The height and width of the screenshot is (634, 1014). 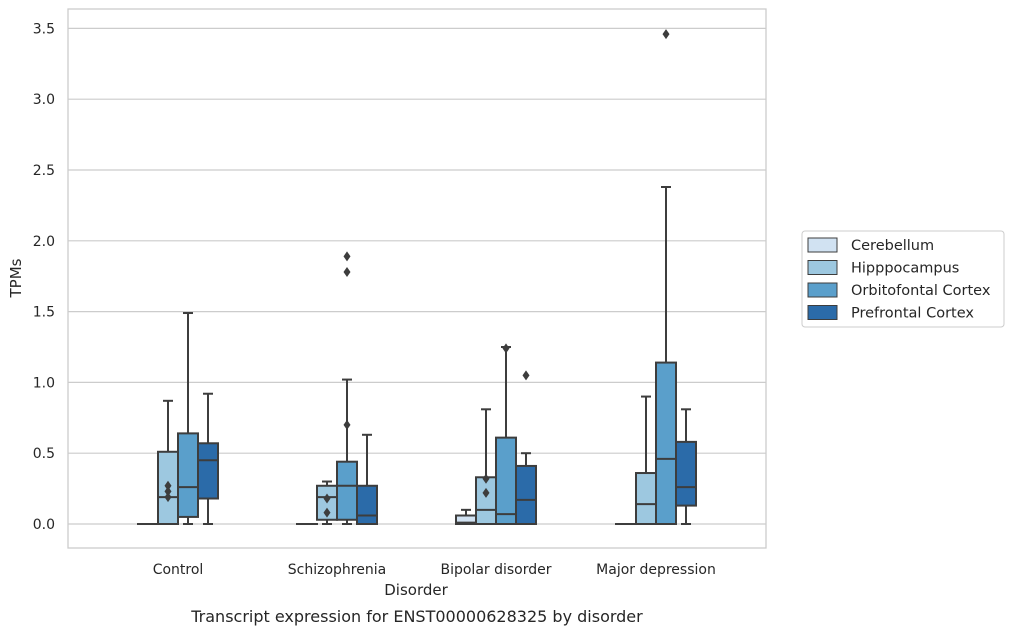 I want to click on y-tick-label: 0.0, so click(x=44, y=525).